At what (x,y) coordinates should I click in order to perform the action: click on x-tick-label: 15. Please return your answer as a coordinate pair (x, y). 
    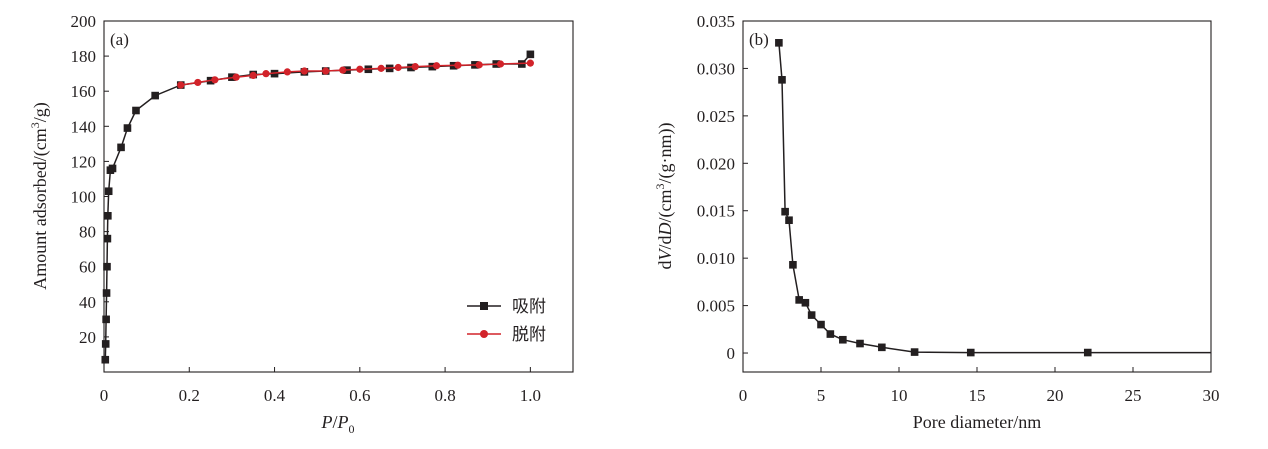
    Looking at the image, I should click on (977, 395).